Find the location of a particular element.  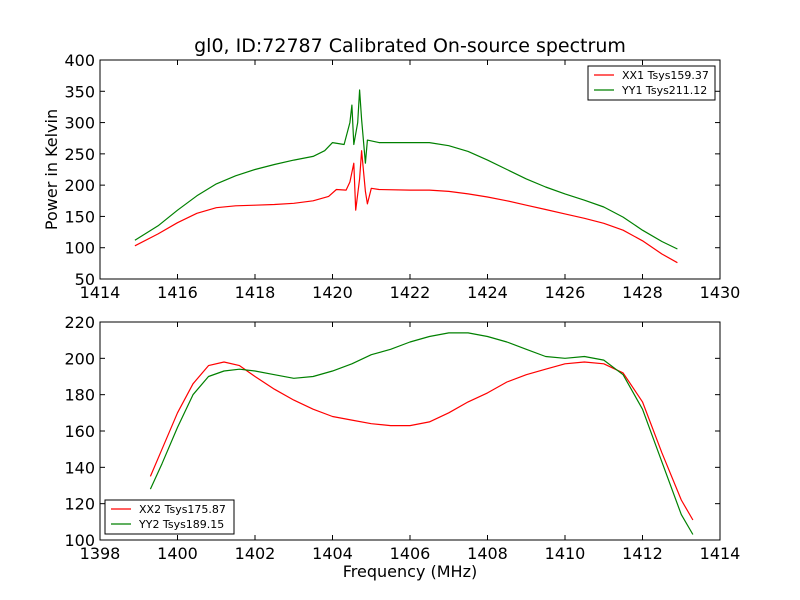

x-tick-label: 1422 is located at coordinates (410, 292).